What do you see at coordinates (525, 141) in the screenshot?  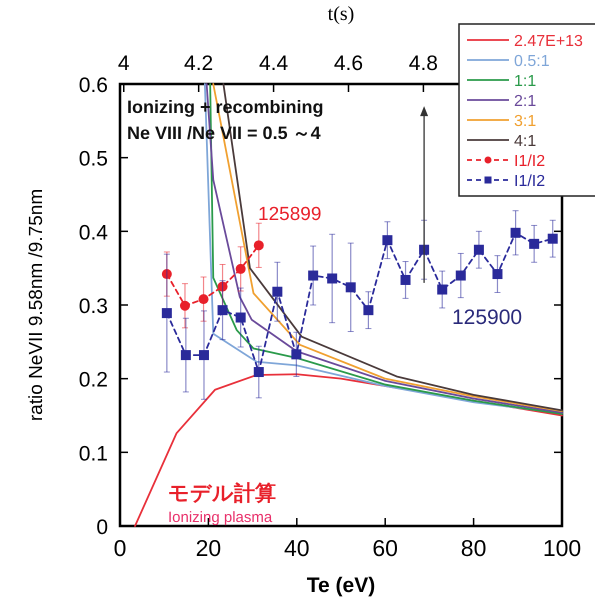 I see `legend-label: 4:1` at bounding box center [525, 141].